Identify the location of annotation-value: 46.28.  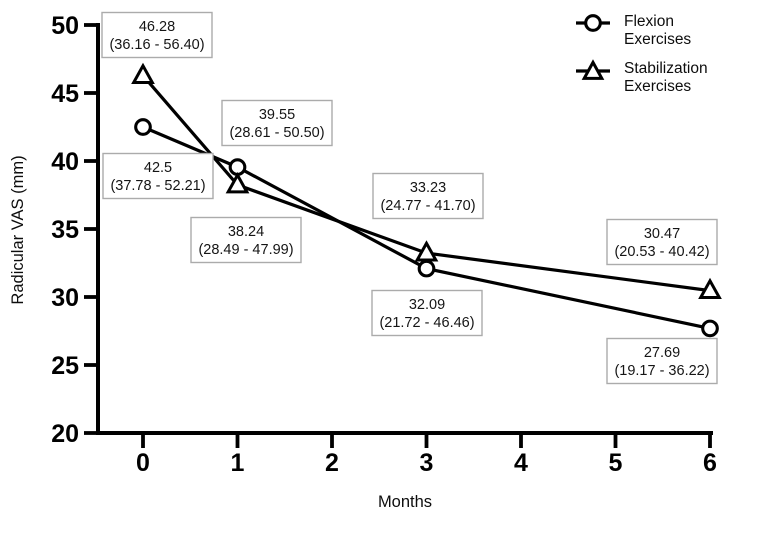
(157, 27).